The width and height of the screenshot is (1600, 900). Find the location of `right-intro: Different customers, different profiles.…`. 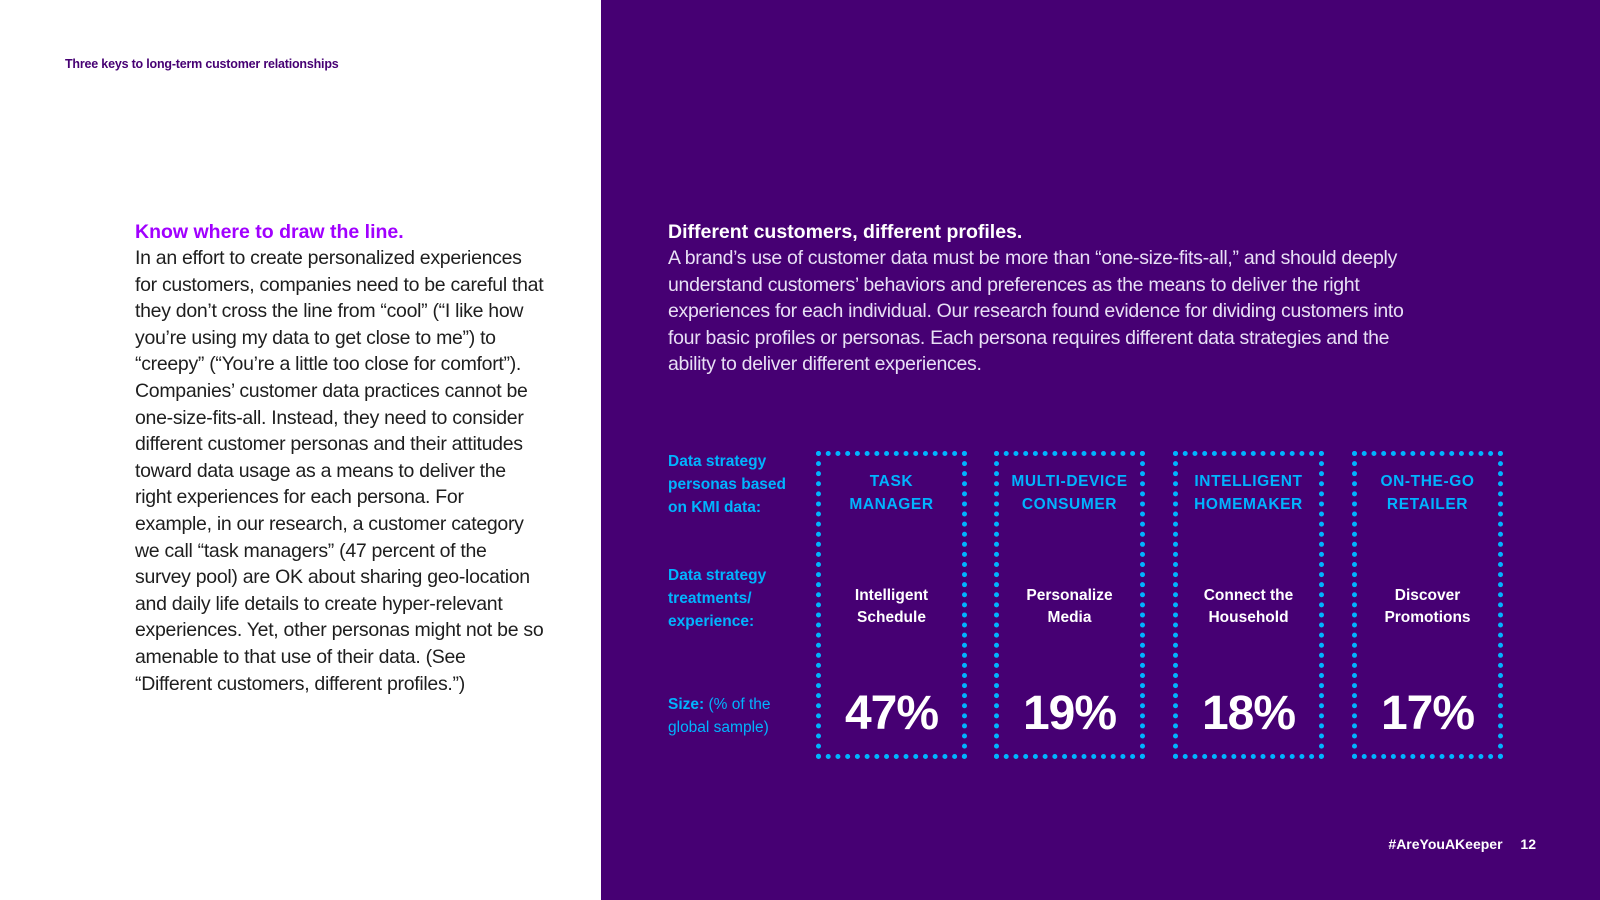

right-intro: Different customers, different profiles.… is located at coordinates (1048, 298).